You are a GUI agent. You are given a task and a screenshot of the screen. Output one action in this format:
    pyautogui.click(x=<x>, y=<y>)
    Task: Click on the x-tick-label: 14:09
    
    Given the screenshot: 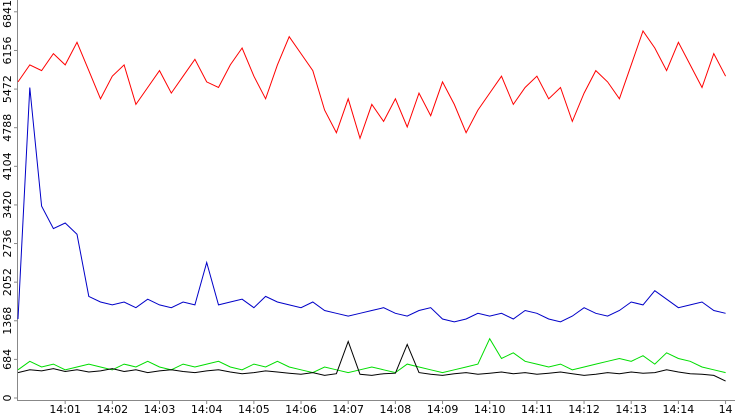 What is the action you would take?
    pyautogui.click(x=443, y=409)
    